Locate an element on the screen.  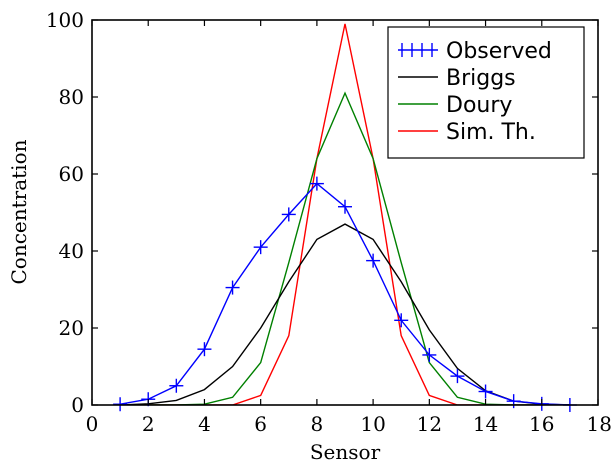
legend-label-observed: Observed is located at coordinates (499, 51).